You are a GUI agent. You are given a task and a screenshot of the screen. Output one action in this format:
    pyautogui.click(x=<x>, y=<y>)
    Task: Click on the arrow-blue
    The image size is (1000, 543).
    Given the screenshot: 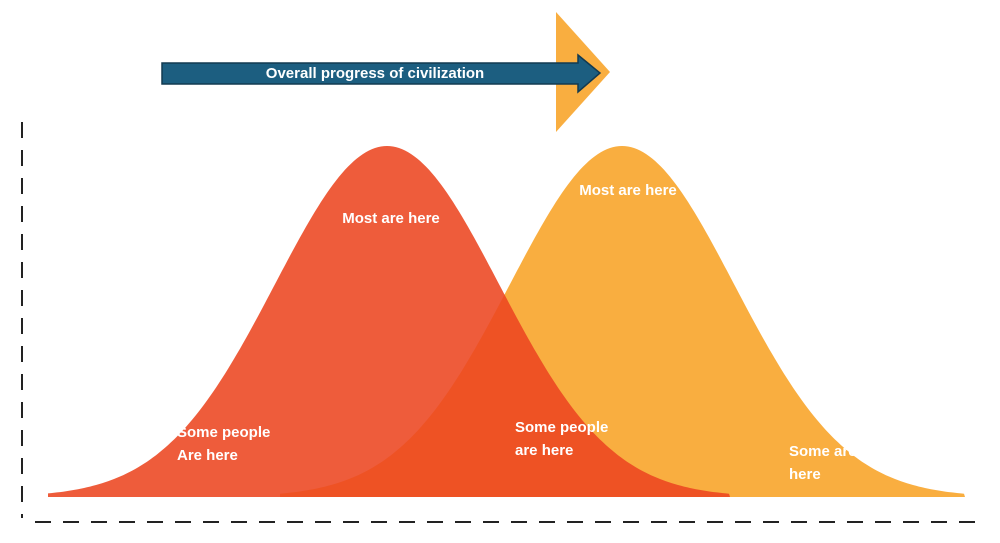 What is the action you would take?
    pyautogui.click(x=381, y=73)
    